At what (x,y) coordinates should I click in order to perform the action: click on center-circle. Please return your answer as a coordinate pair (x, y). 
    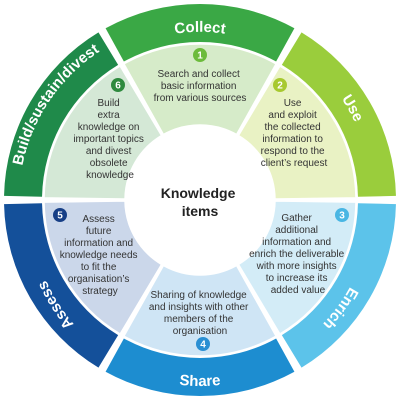
    Looking at the image, I should click on (200, 200).